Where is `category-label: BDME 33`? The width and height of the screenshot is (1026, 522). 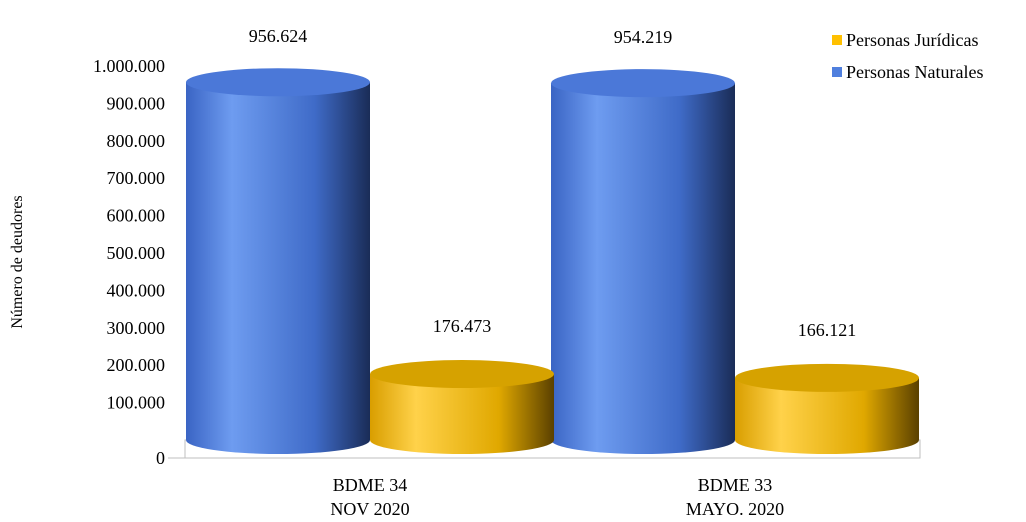
category-label: BDME 33 is located at coordinates (735, 485).